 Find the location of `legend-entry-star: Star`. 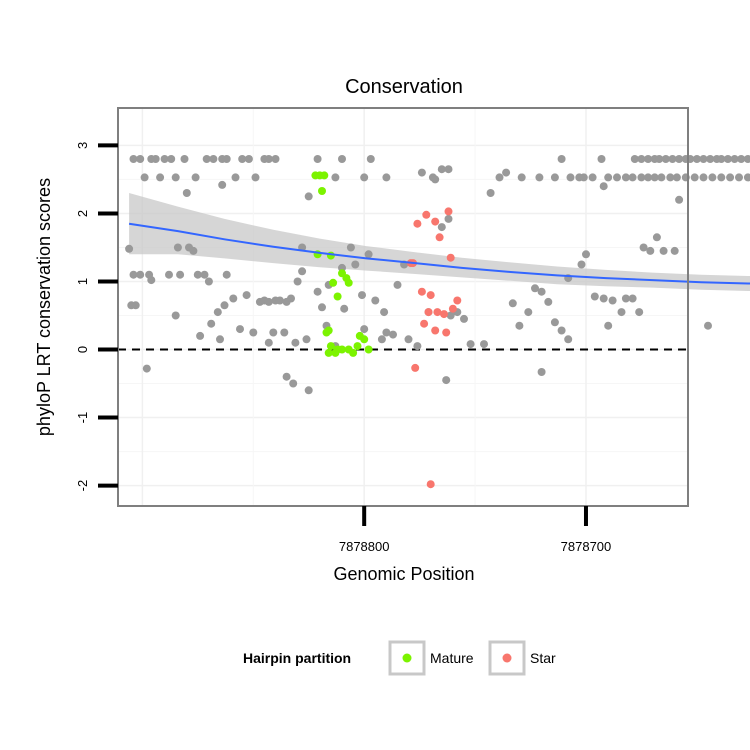

legend-entry-star: Star is located at coordinates (522, 658).